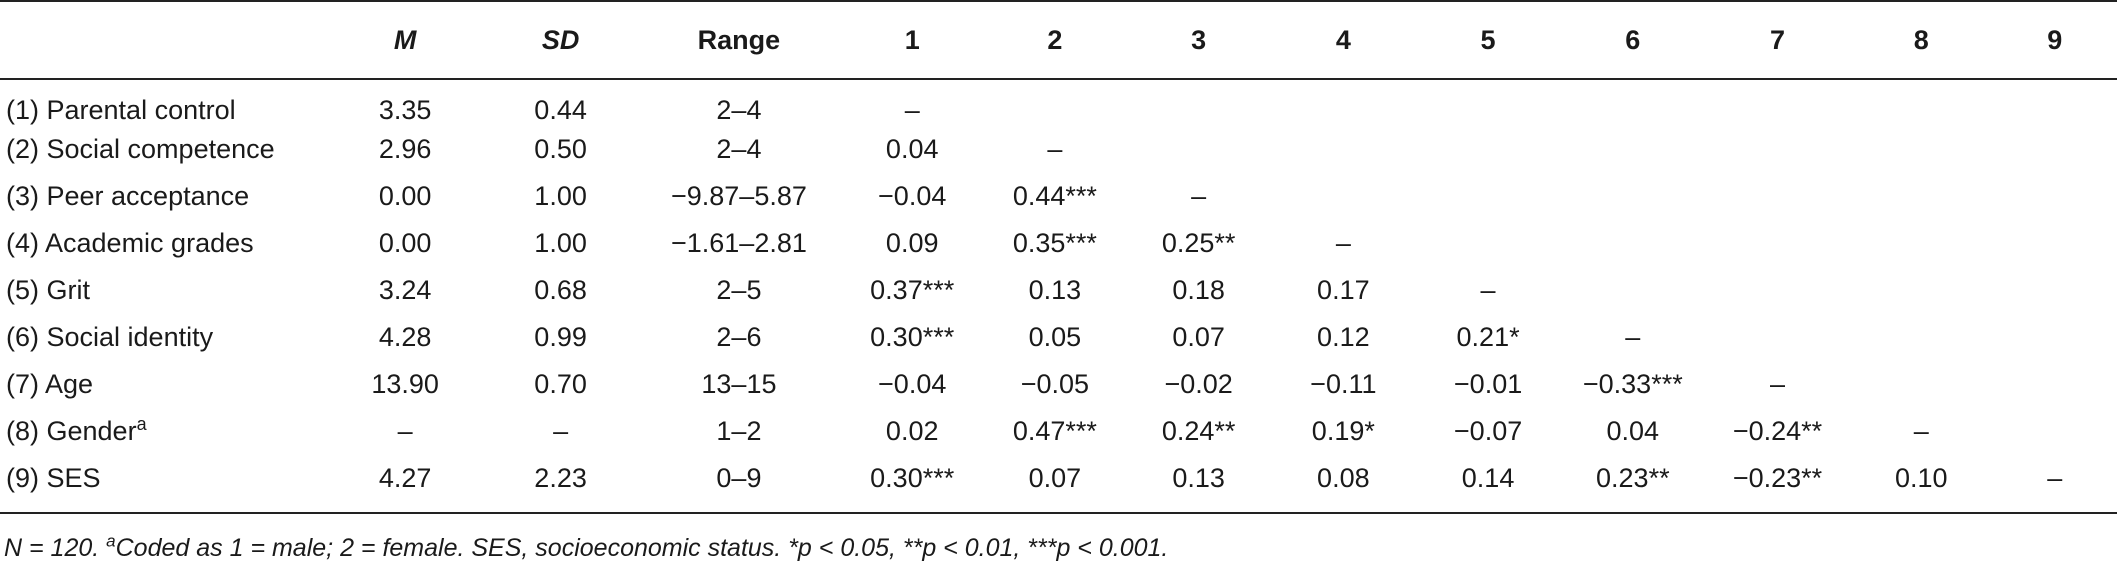 The image size is (2117, 577). What do you see at coordinates (2054, 40) in the screenshot?
I see `header-cell-9: 9` at bounding box center [2054, 40].